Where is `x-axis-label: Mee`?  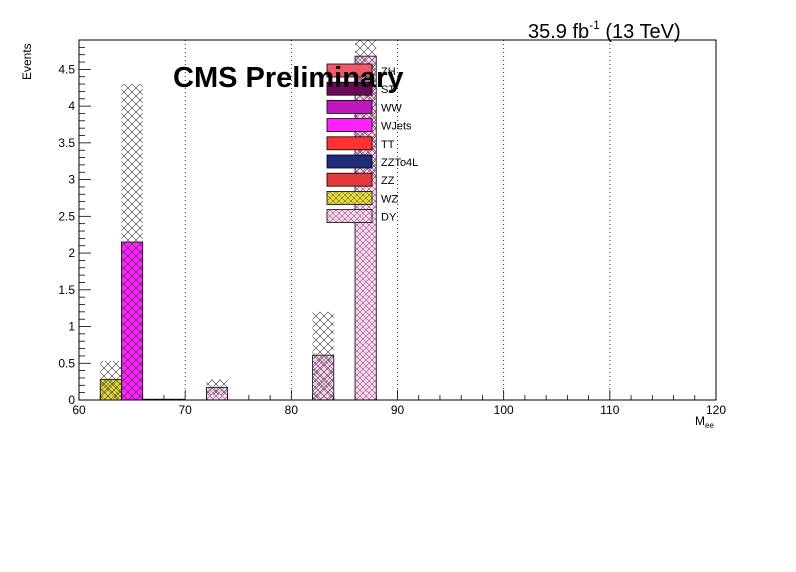 x-axis-label: Mee is located at coordinates (704, 422).